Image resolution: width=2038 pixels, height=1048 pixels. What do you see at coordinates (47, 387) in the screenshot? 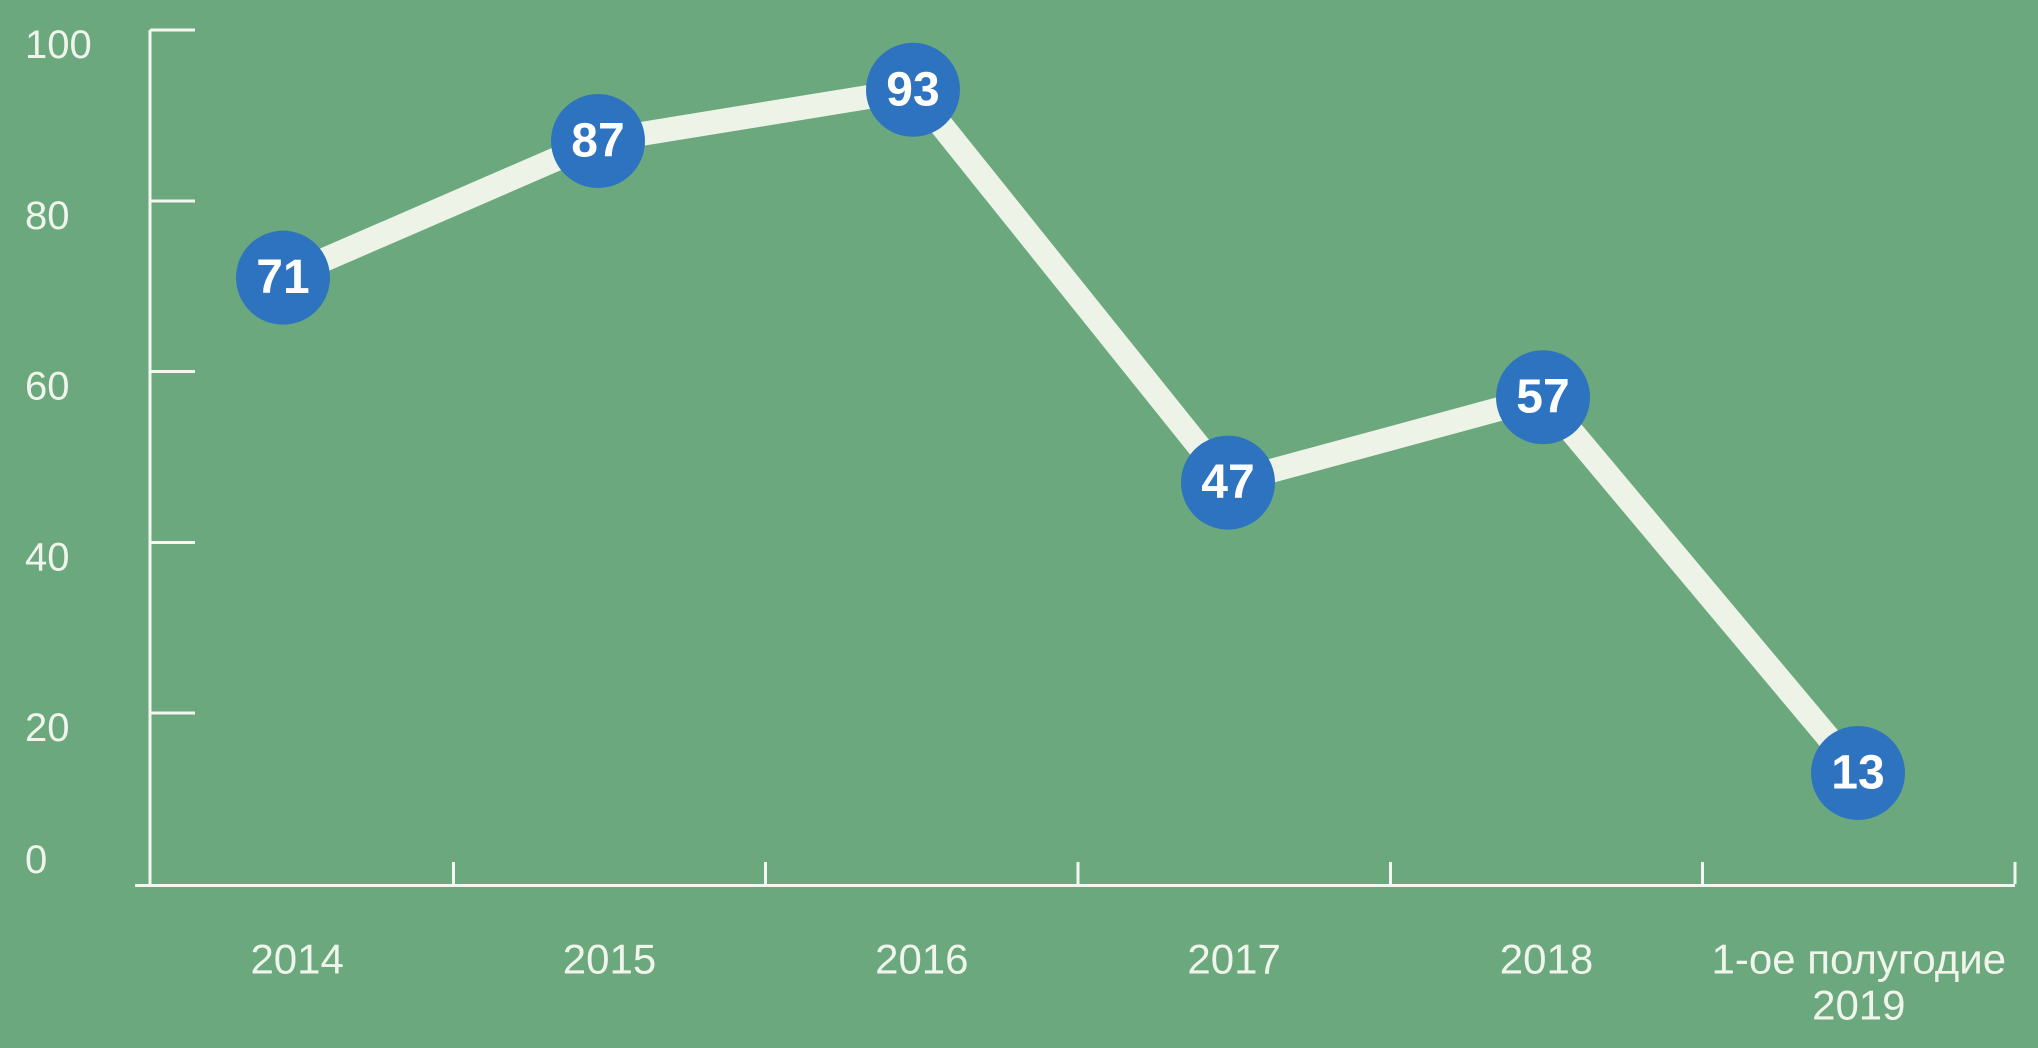
I see `y-axis-tick-label: 60` at bounding box center [47, 387].